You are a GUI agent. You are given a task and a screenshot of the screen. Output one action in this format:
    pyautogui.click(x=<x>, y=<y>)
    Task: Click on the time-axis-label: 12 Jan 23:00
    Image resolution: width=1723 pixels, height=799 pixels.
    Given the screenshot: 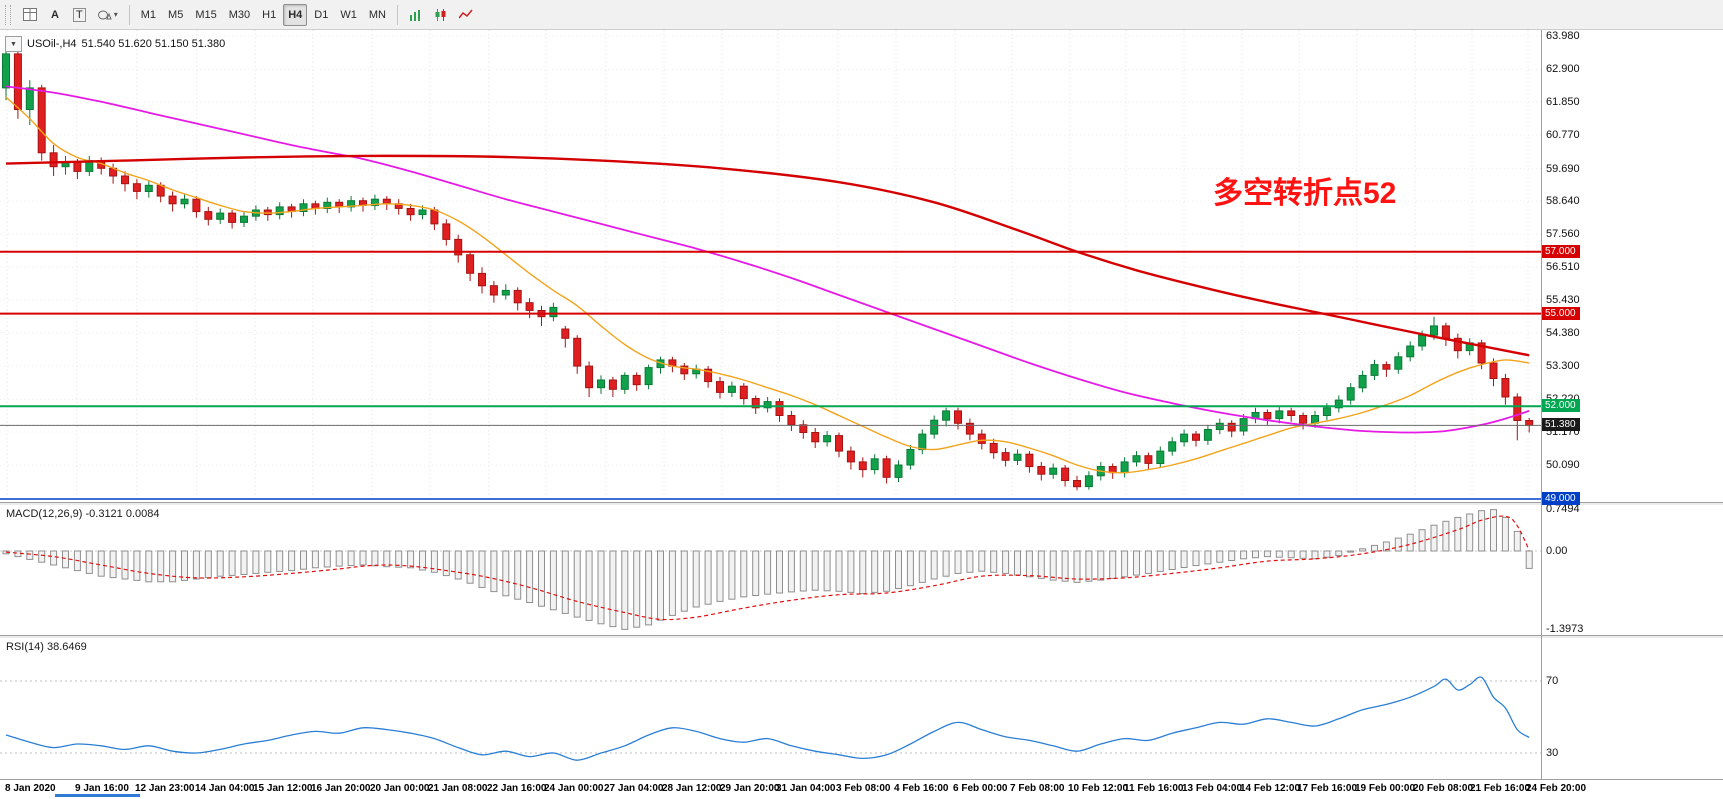 What is the action you would take?
    pyautogui.click(x=165, y=788)
    